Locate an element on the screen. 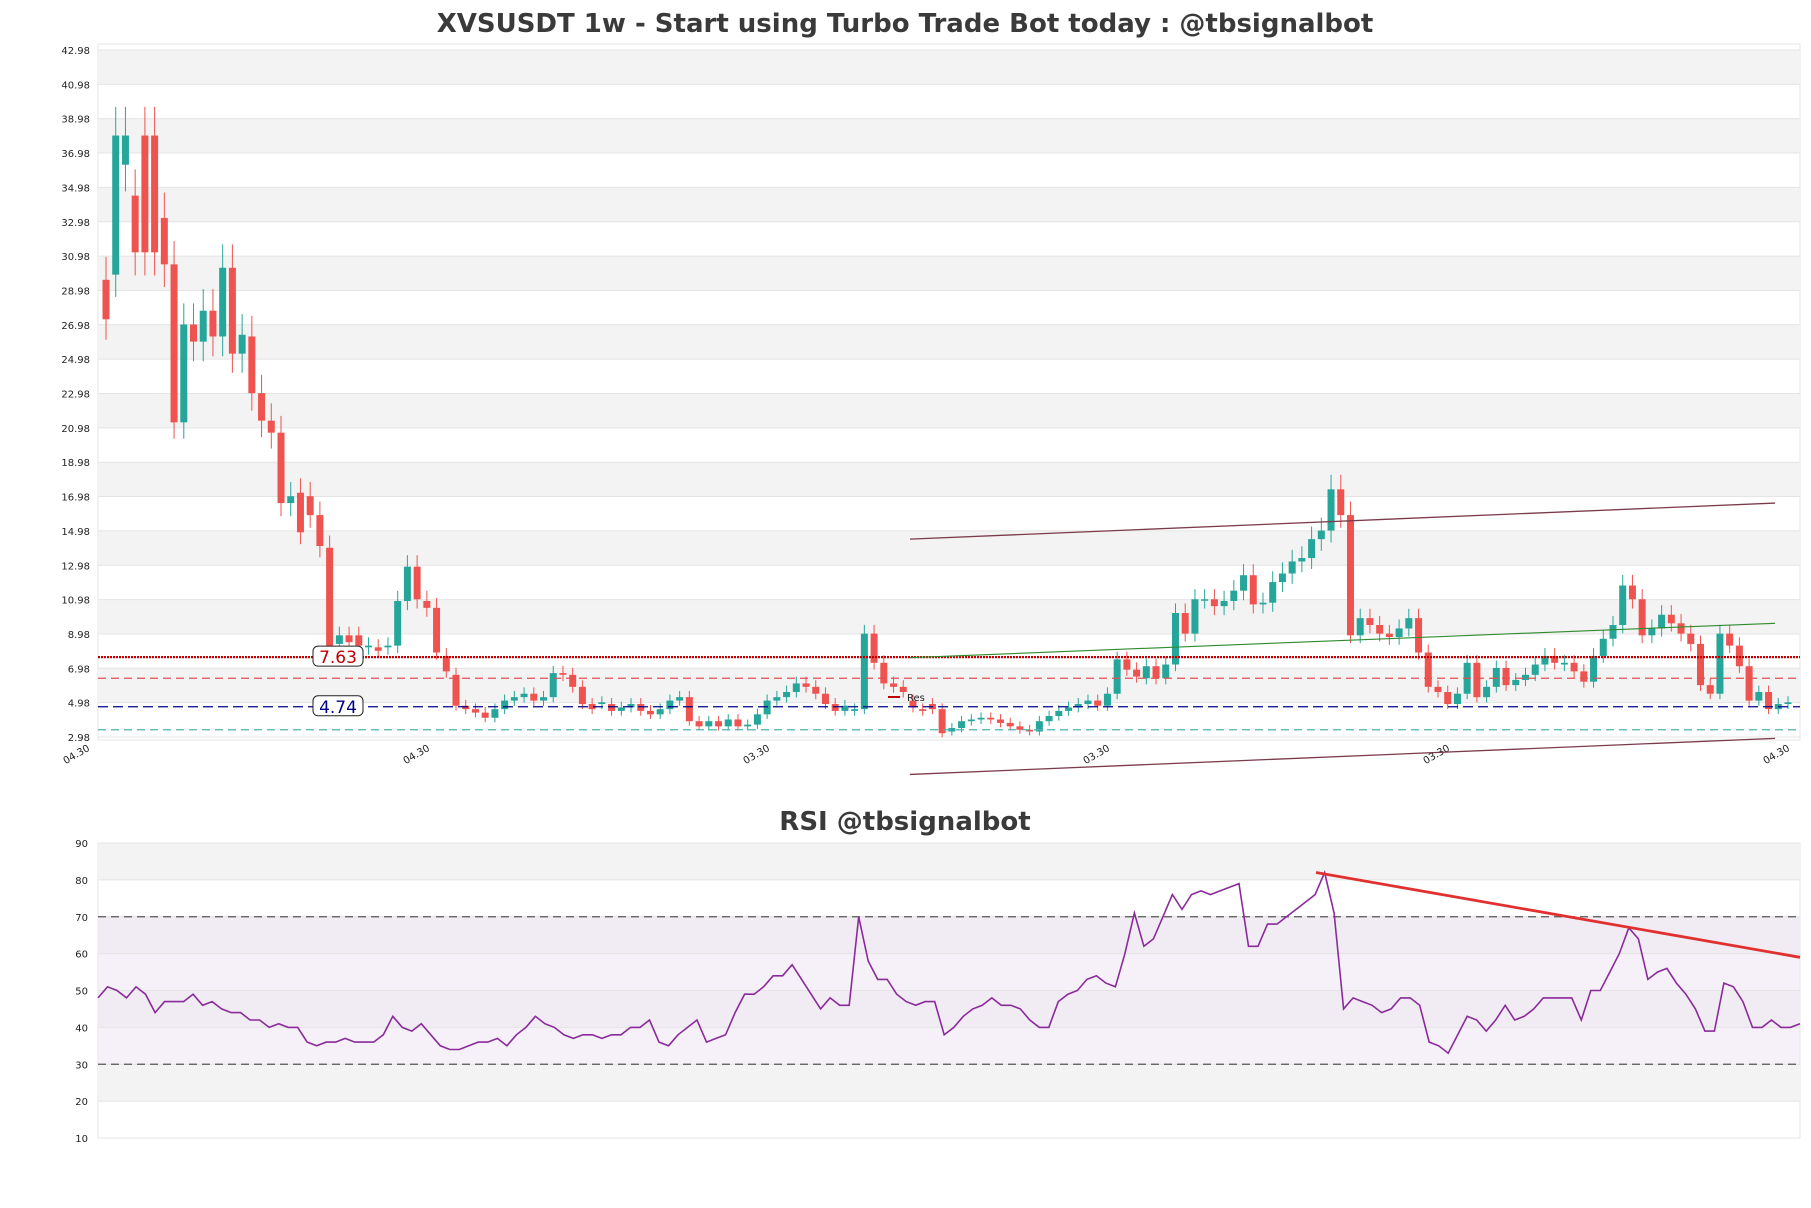  y-tick-label: 36.98 is located at coordinates (75, 154).